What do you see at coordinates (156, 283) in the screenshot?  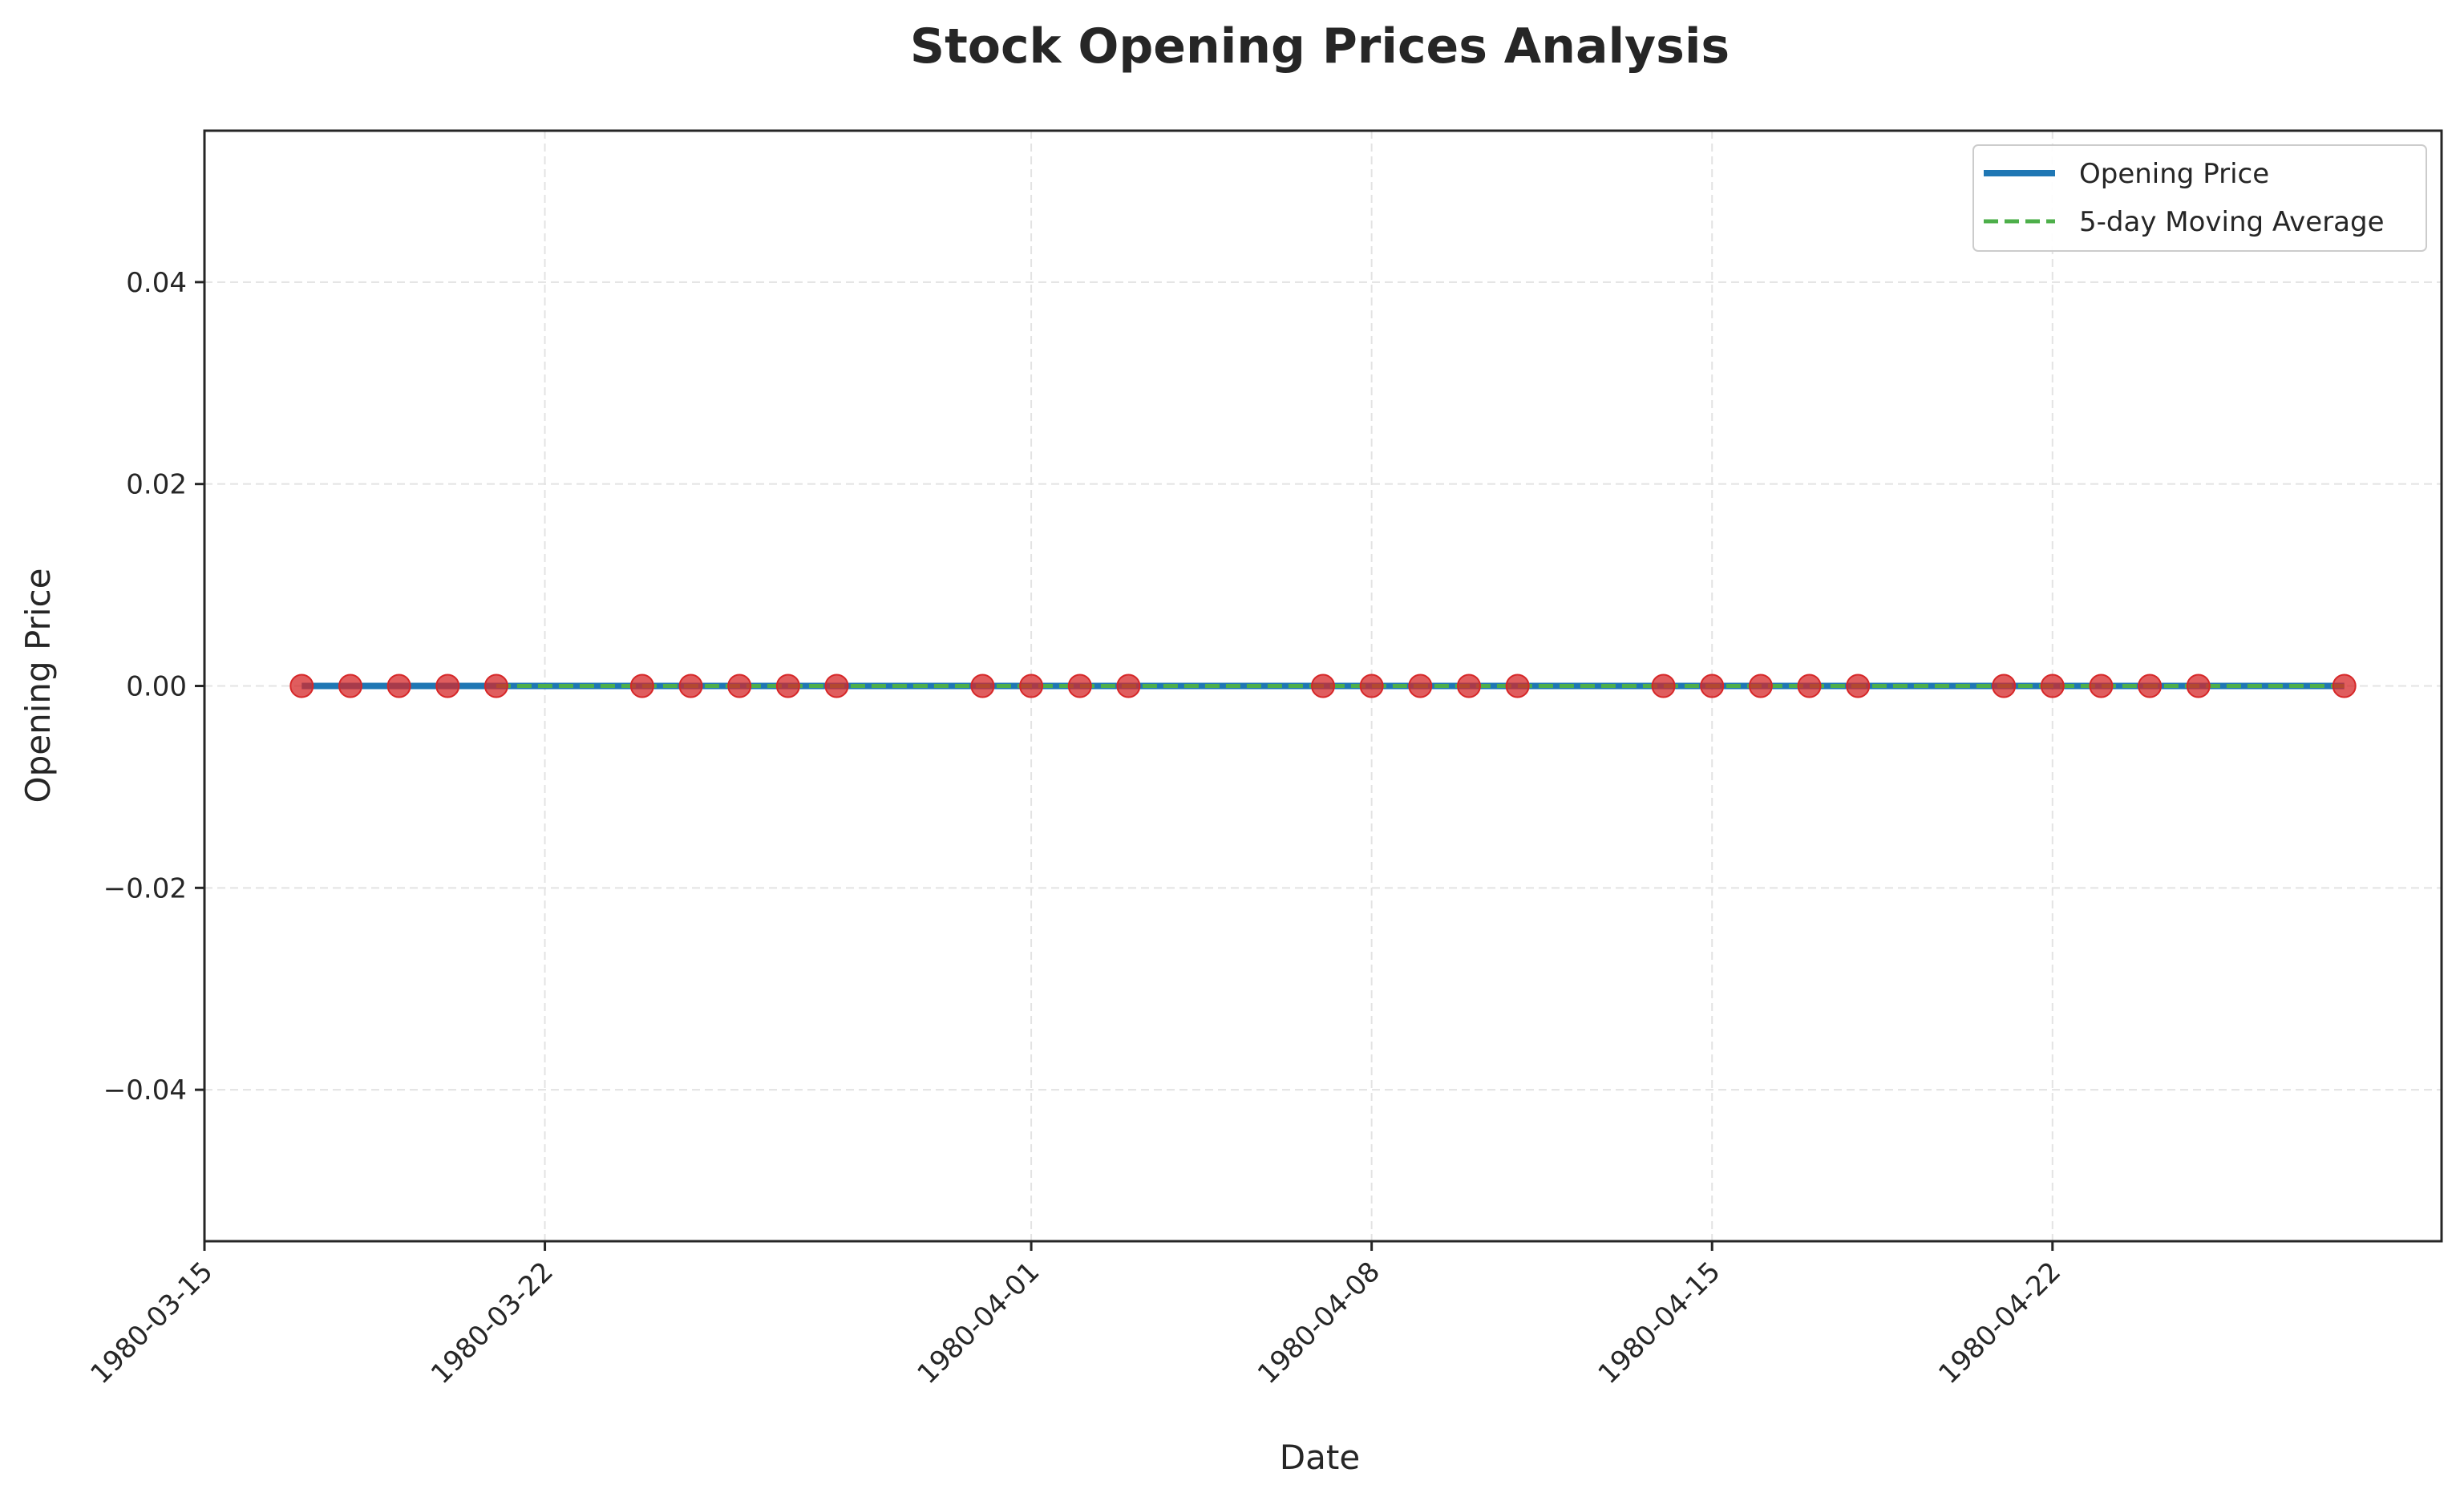 I see `y-tick-label: 0.04` at bounding box center [156, 283].